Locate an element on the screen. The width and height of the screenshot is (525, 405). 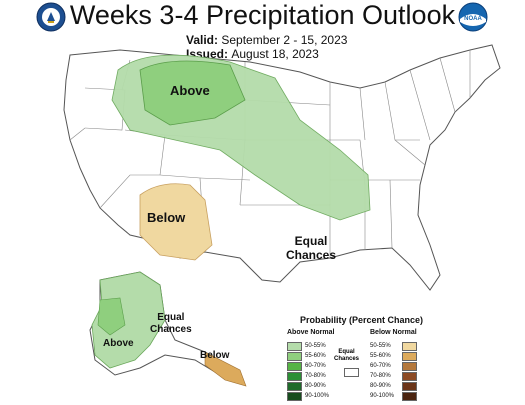
doc-seal-icon is located at coordinates (51, 17).